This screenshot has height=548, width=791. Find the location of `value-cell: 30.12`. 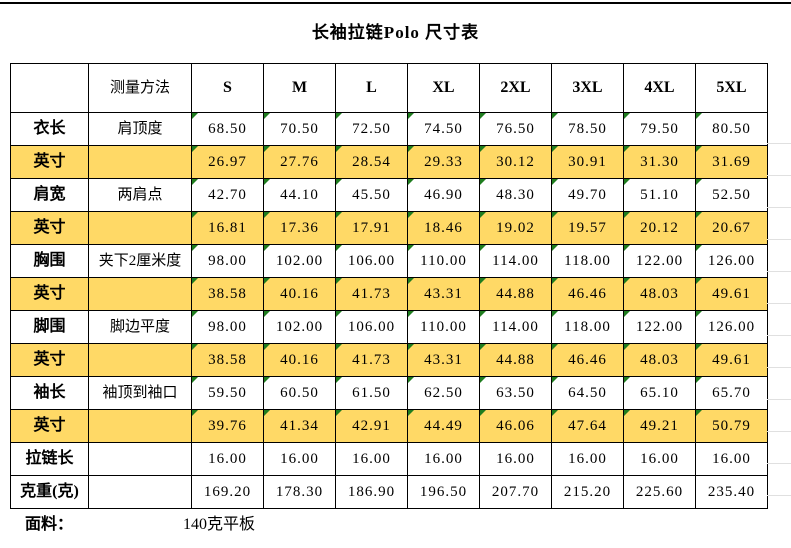

value-cell: 30.12 is located at coordinates (515, 162).